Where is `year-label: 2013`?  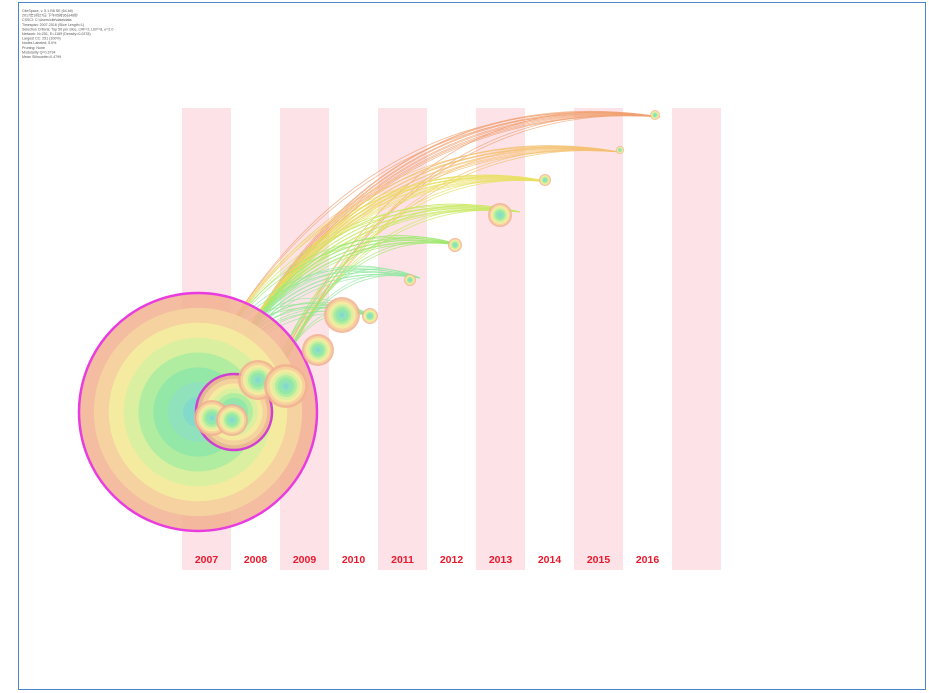
year-label: 2013 is located at coordinates (501, 560).